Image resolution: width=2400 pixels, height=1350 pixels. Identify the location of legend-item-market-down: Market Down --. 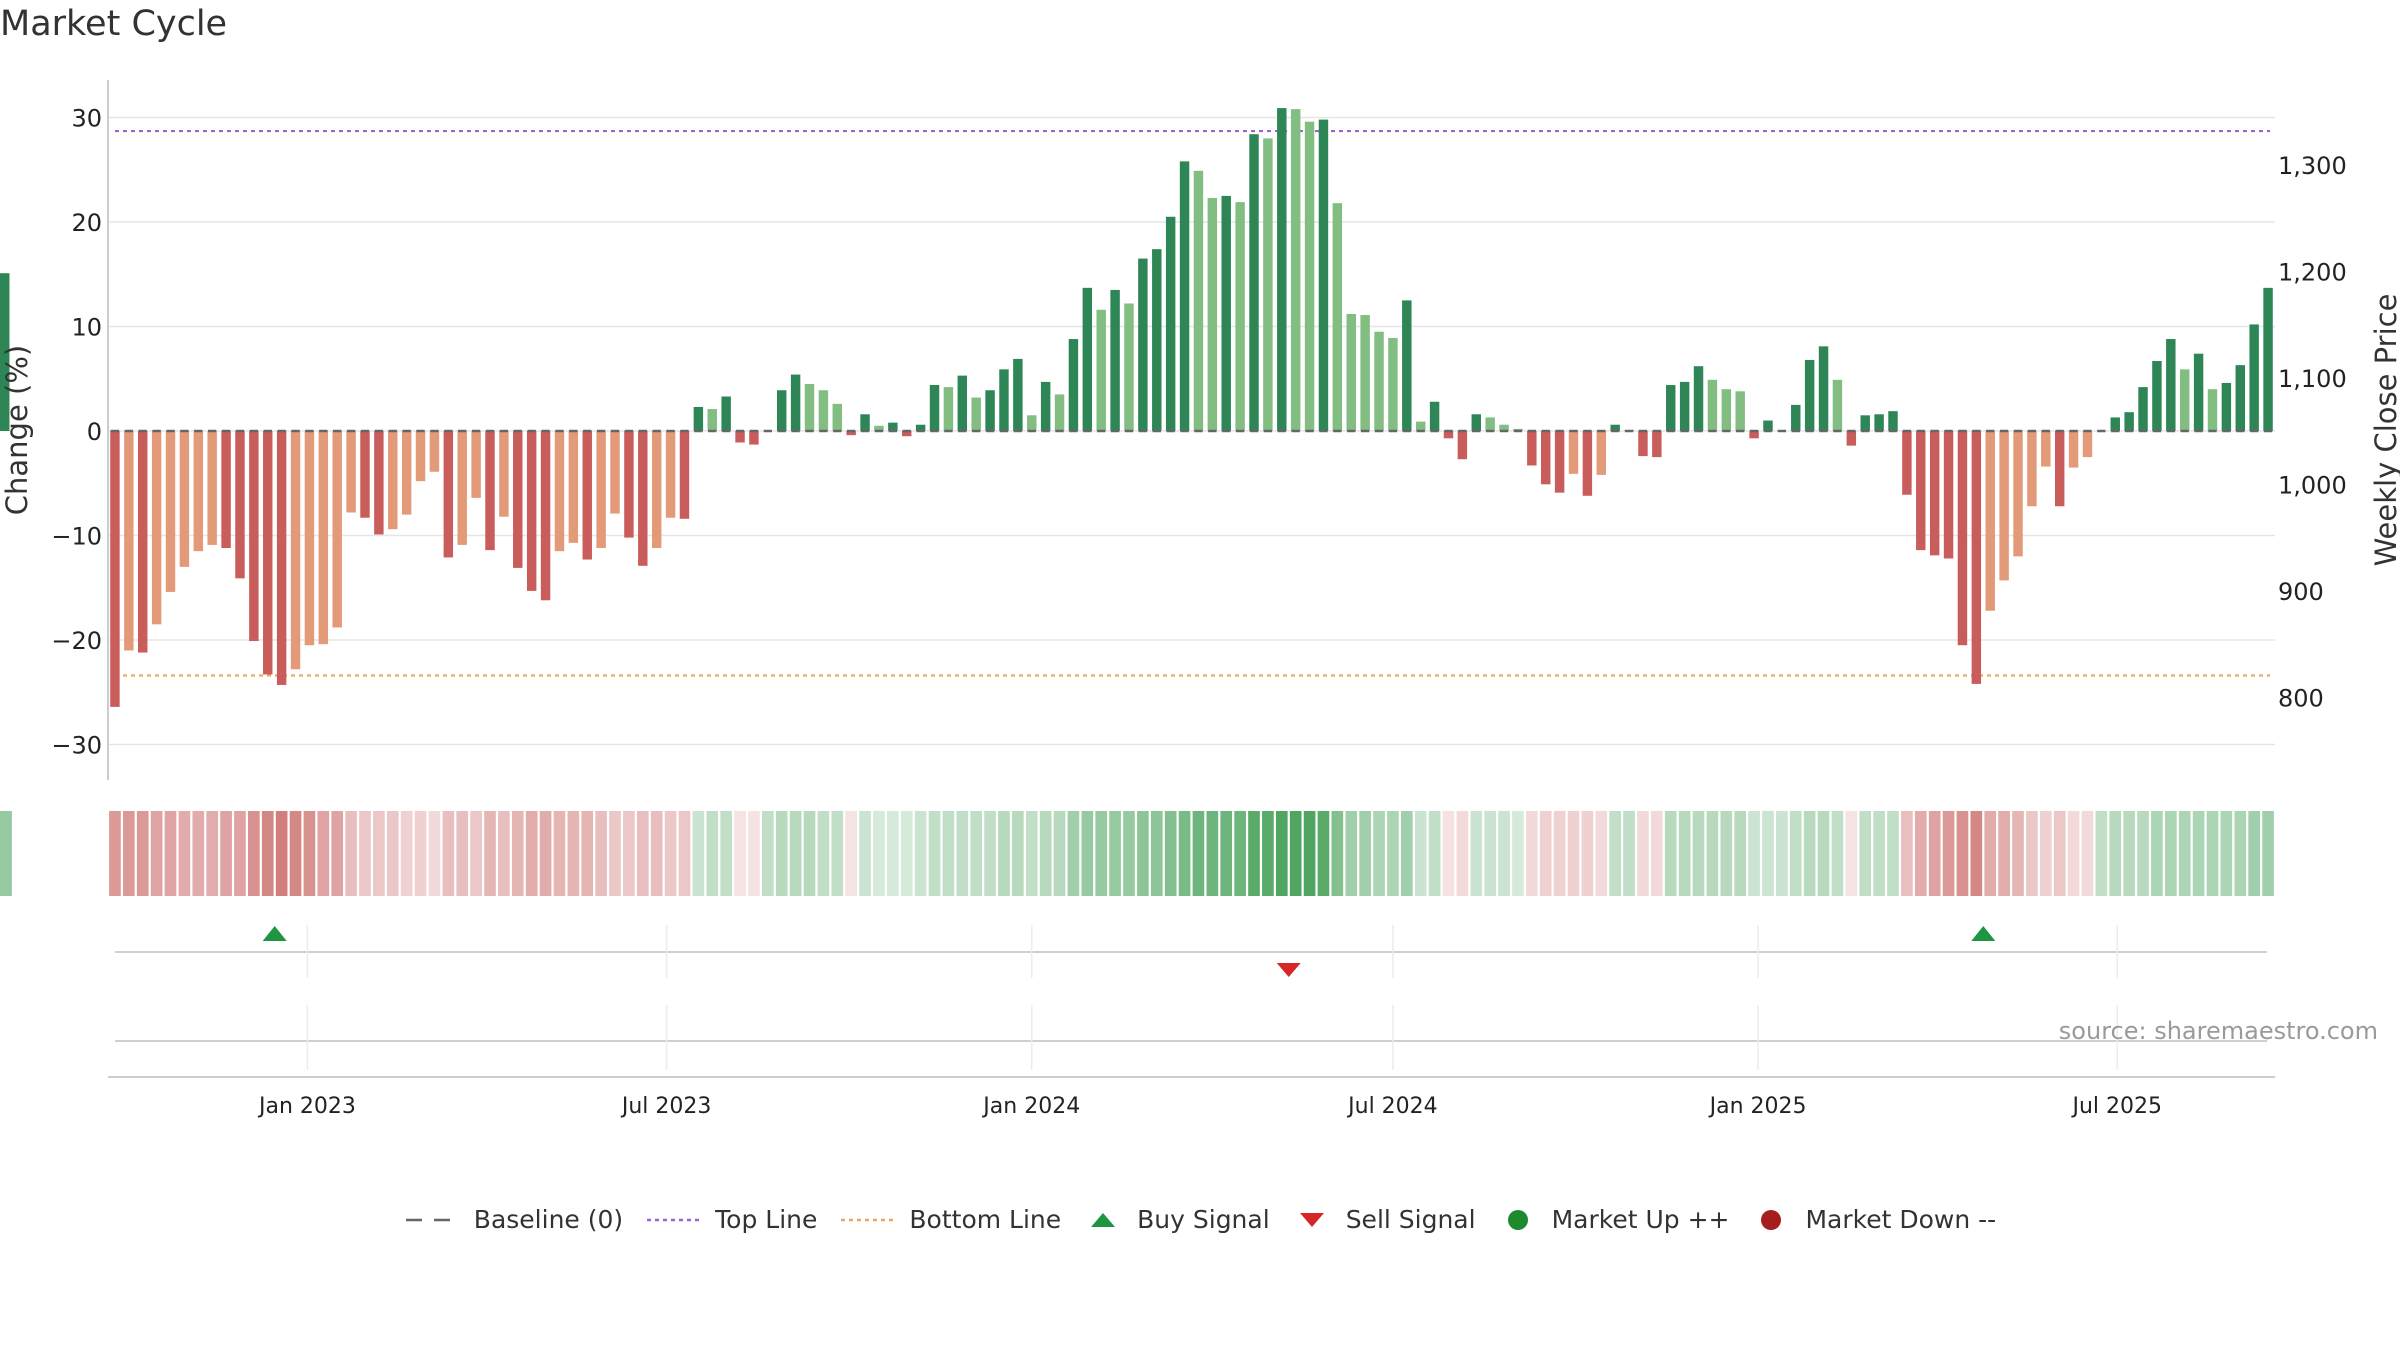
(1873, 1219).